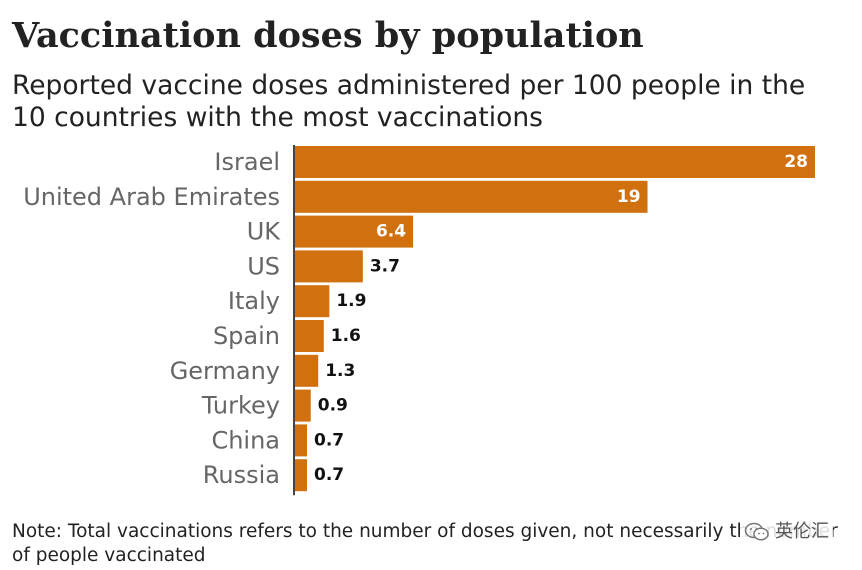 The height and width of the screenshot is (570, 862). What do you see at coordinates (301, 475) in the screenshot?
I see `bar-russia` at bounding box center [301, 475].